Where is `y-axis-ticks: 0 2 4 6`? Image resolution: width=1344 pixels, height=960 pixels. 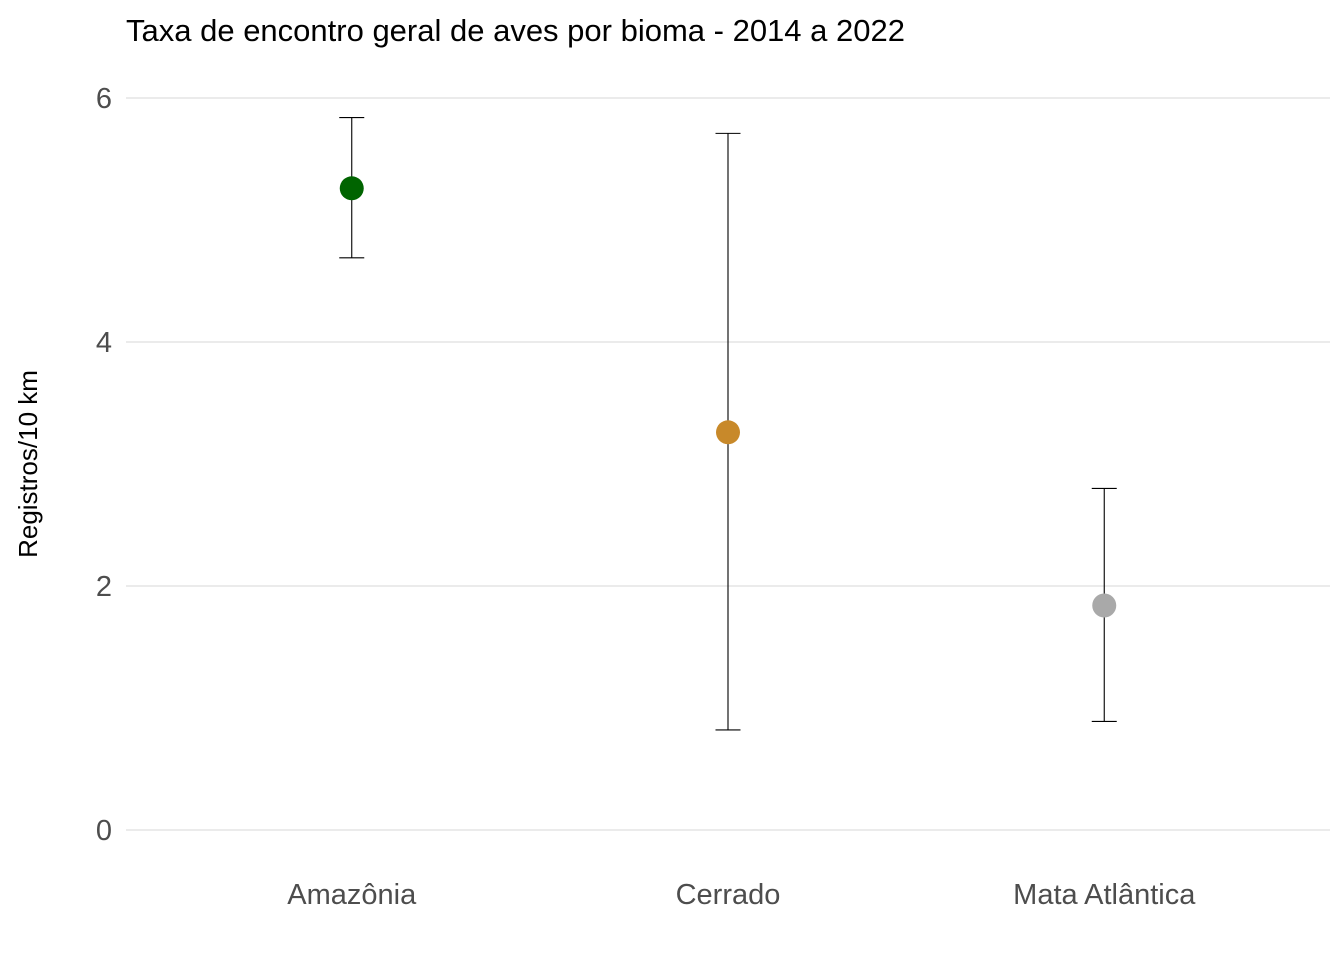 y-axis-ticks: 0 2 4 6 is located at coordinates (104, 465).